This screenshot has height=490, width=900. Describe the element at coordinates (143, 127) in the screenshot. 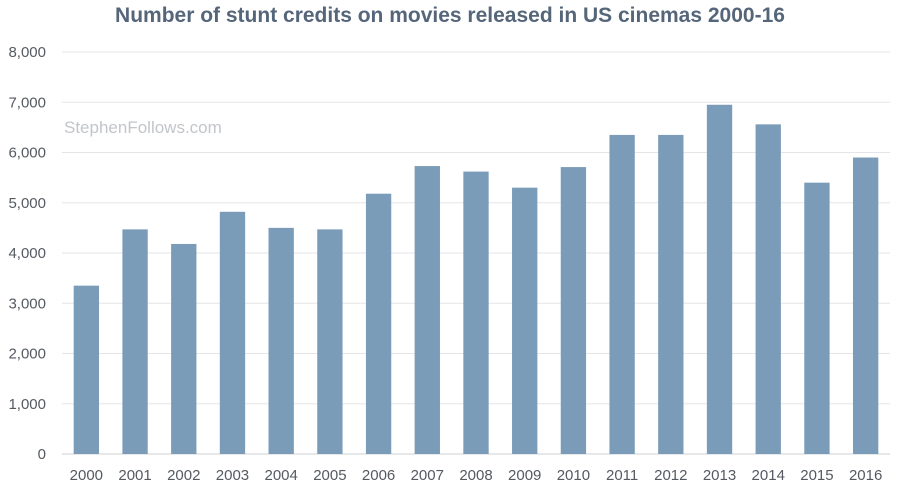

I see `watermark-text: StephenFollows.com` at that location.